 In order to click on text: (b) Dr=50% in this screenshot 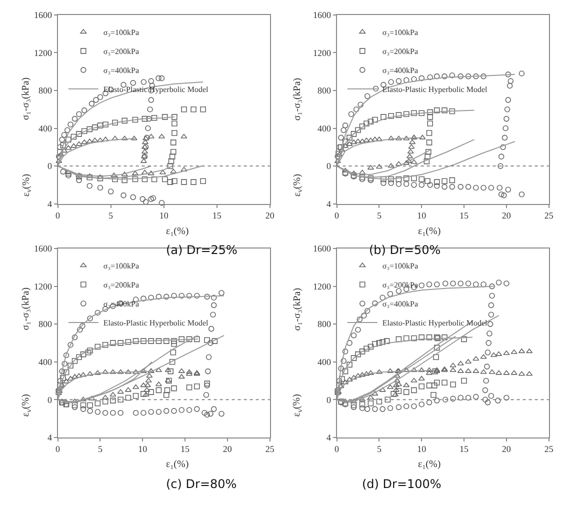, I will do `click(405, 250)`.